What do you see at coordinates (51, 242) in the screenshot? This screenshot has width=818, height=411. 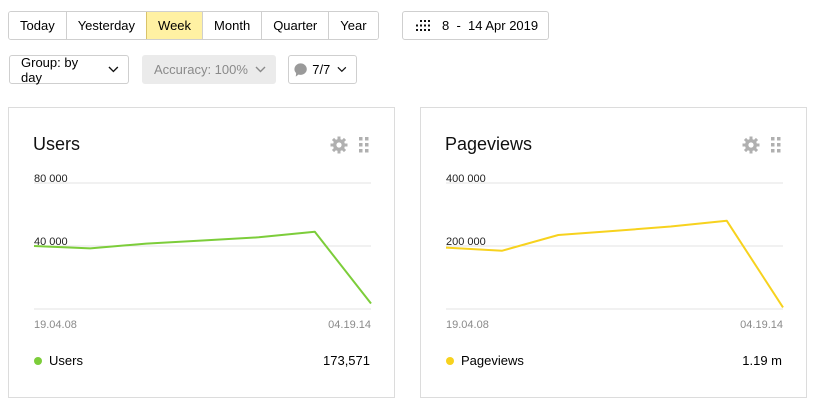 I see `y-tick-label: 40 000` at bounding box center [51, 242].